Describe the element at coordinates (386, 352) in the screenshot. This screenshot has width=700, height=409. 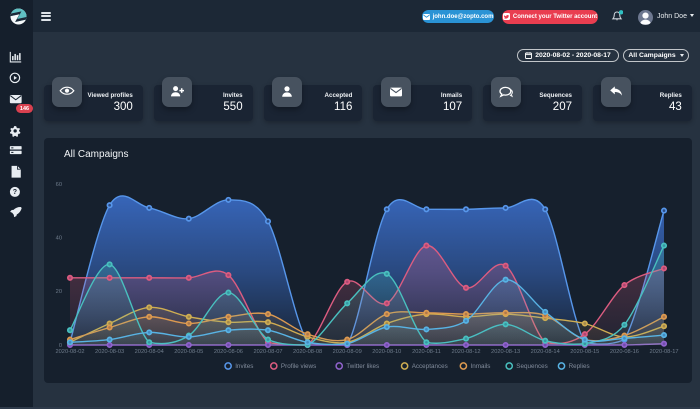
I see `svg-text: 2020-08-10` at that location.